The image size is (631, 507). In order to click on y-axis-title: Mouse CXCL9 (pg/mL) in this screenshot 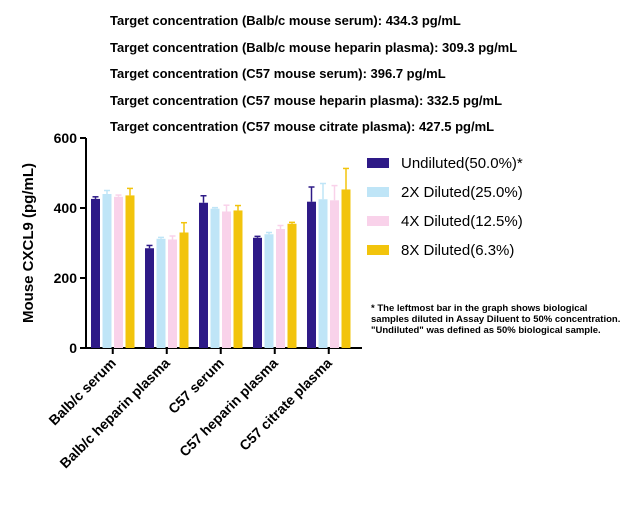, I will do `click(28, 243)`.